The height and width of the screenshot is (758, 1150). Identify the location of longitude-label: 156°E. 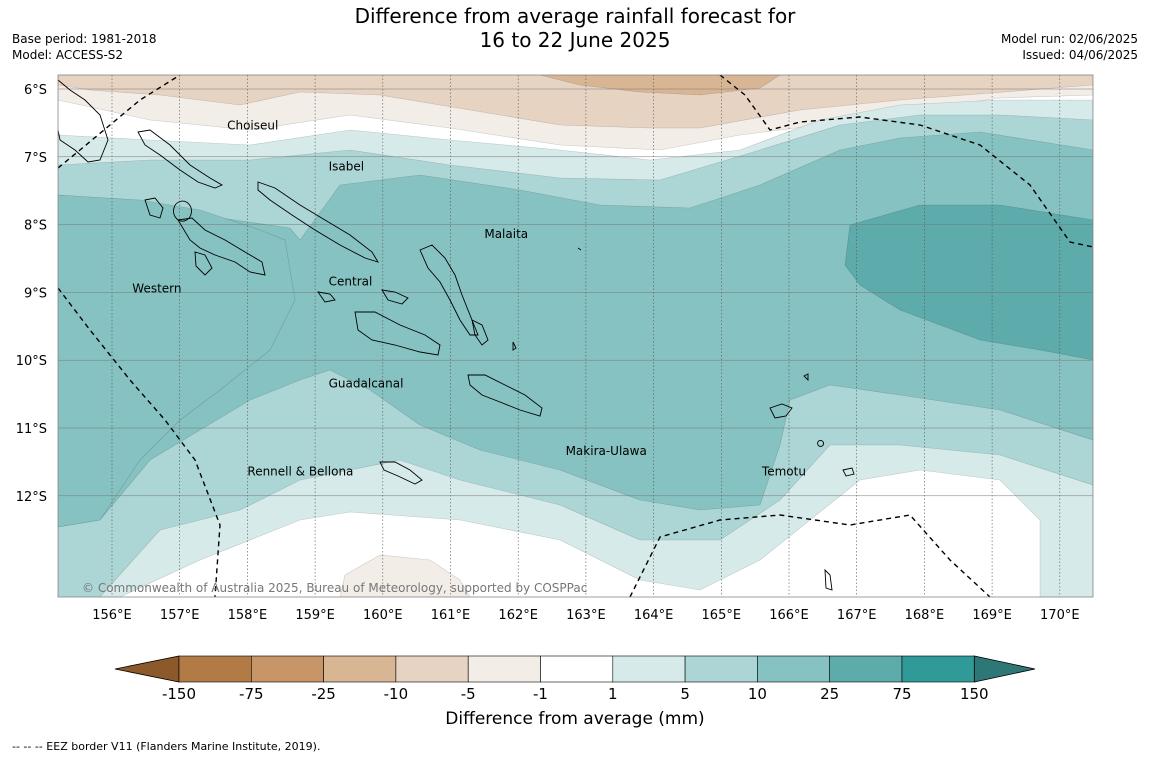
(112, 615).